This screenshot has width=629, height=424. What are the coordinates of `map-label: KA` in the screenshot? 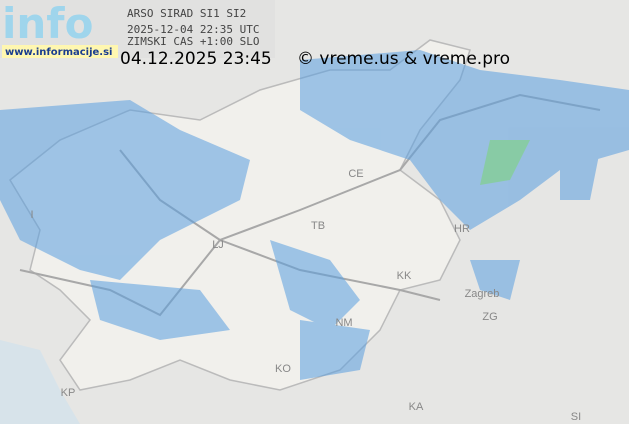 It's located at (416, 407).